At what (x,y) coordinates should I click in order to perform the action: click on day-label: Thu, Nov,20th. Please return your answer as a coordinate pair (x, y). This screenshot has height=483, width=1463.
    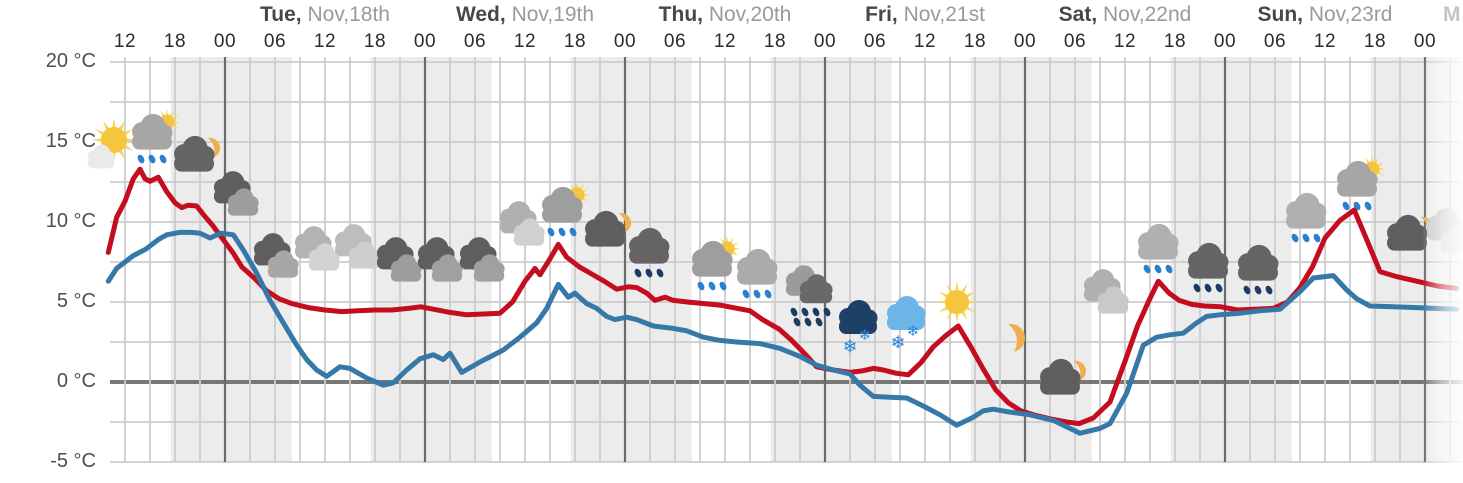
    Looking at the image, I should click on (725, 14).